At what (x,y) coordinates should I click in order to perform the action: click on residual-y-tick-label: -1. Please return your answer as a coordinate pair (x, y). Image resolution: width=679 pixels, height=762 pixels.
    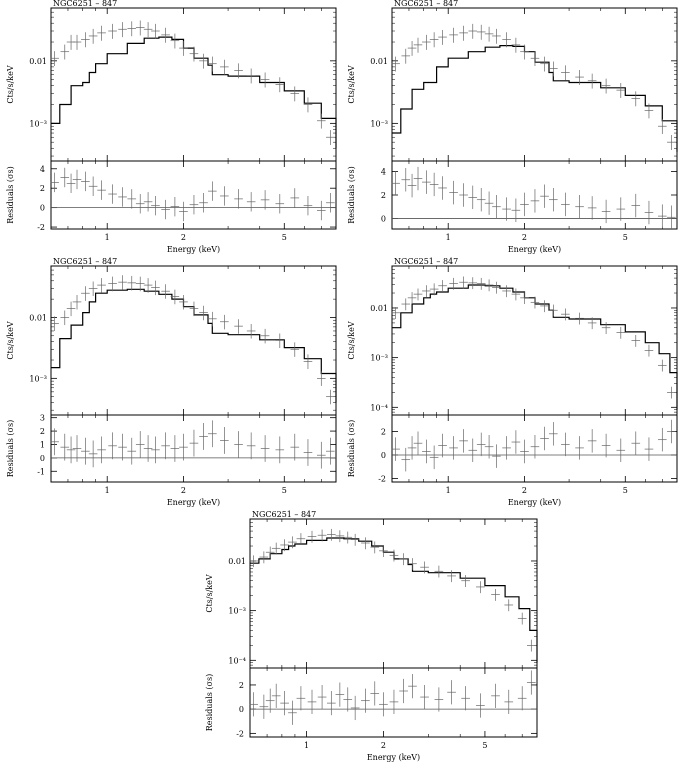
    Looking at the image, I should click on (41, 471).